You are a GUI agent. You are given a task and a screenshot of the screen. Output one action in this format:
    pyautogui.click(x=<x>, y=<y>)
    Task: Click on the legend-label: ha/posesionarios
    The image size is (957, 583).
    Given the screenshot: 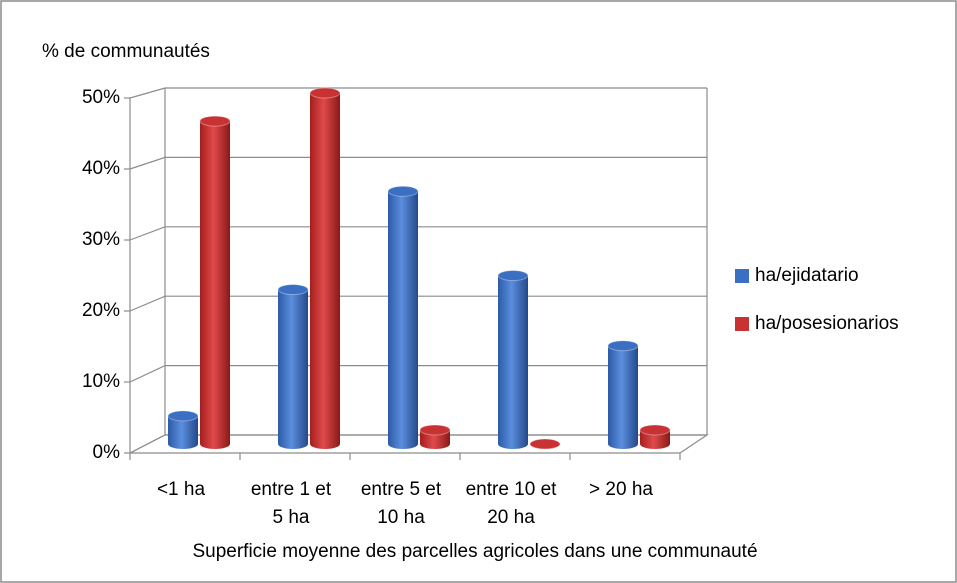 What is the action you would take?
    pyautogui.click(x=827, y=323)
    